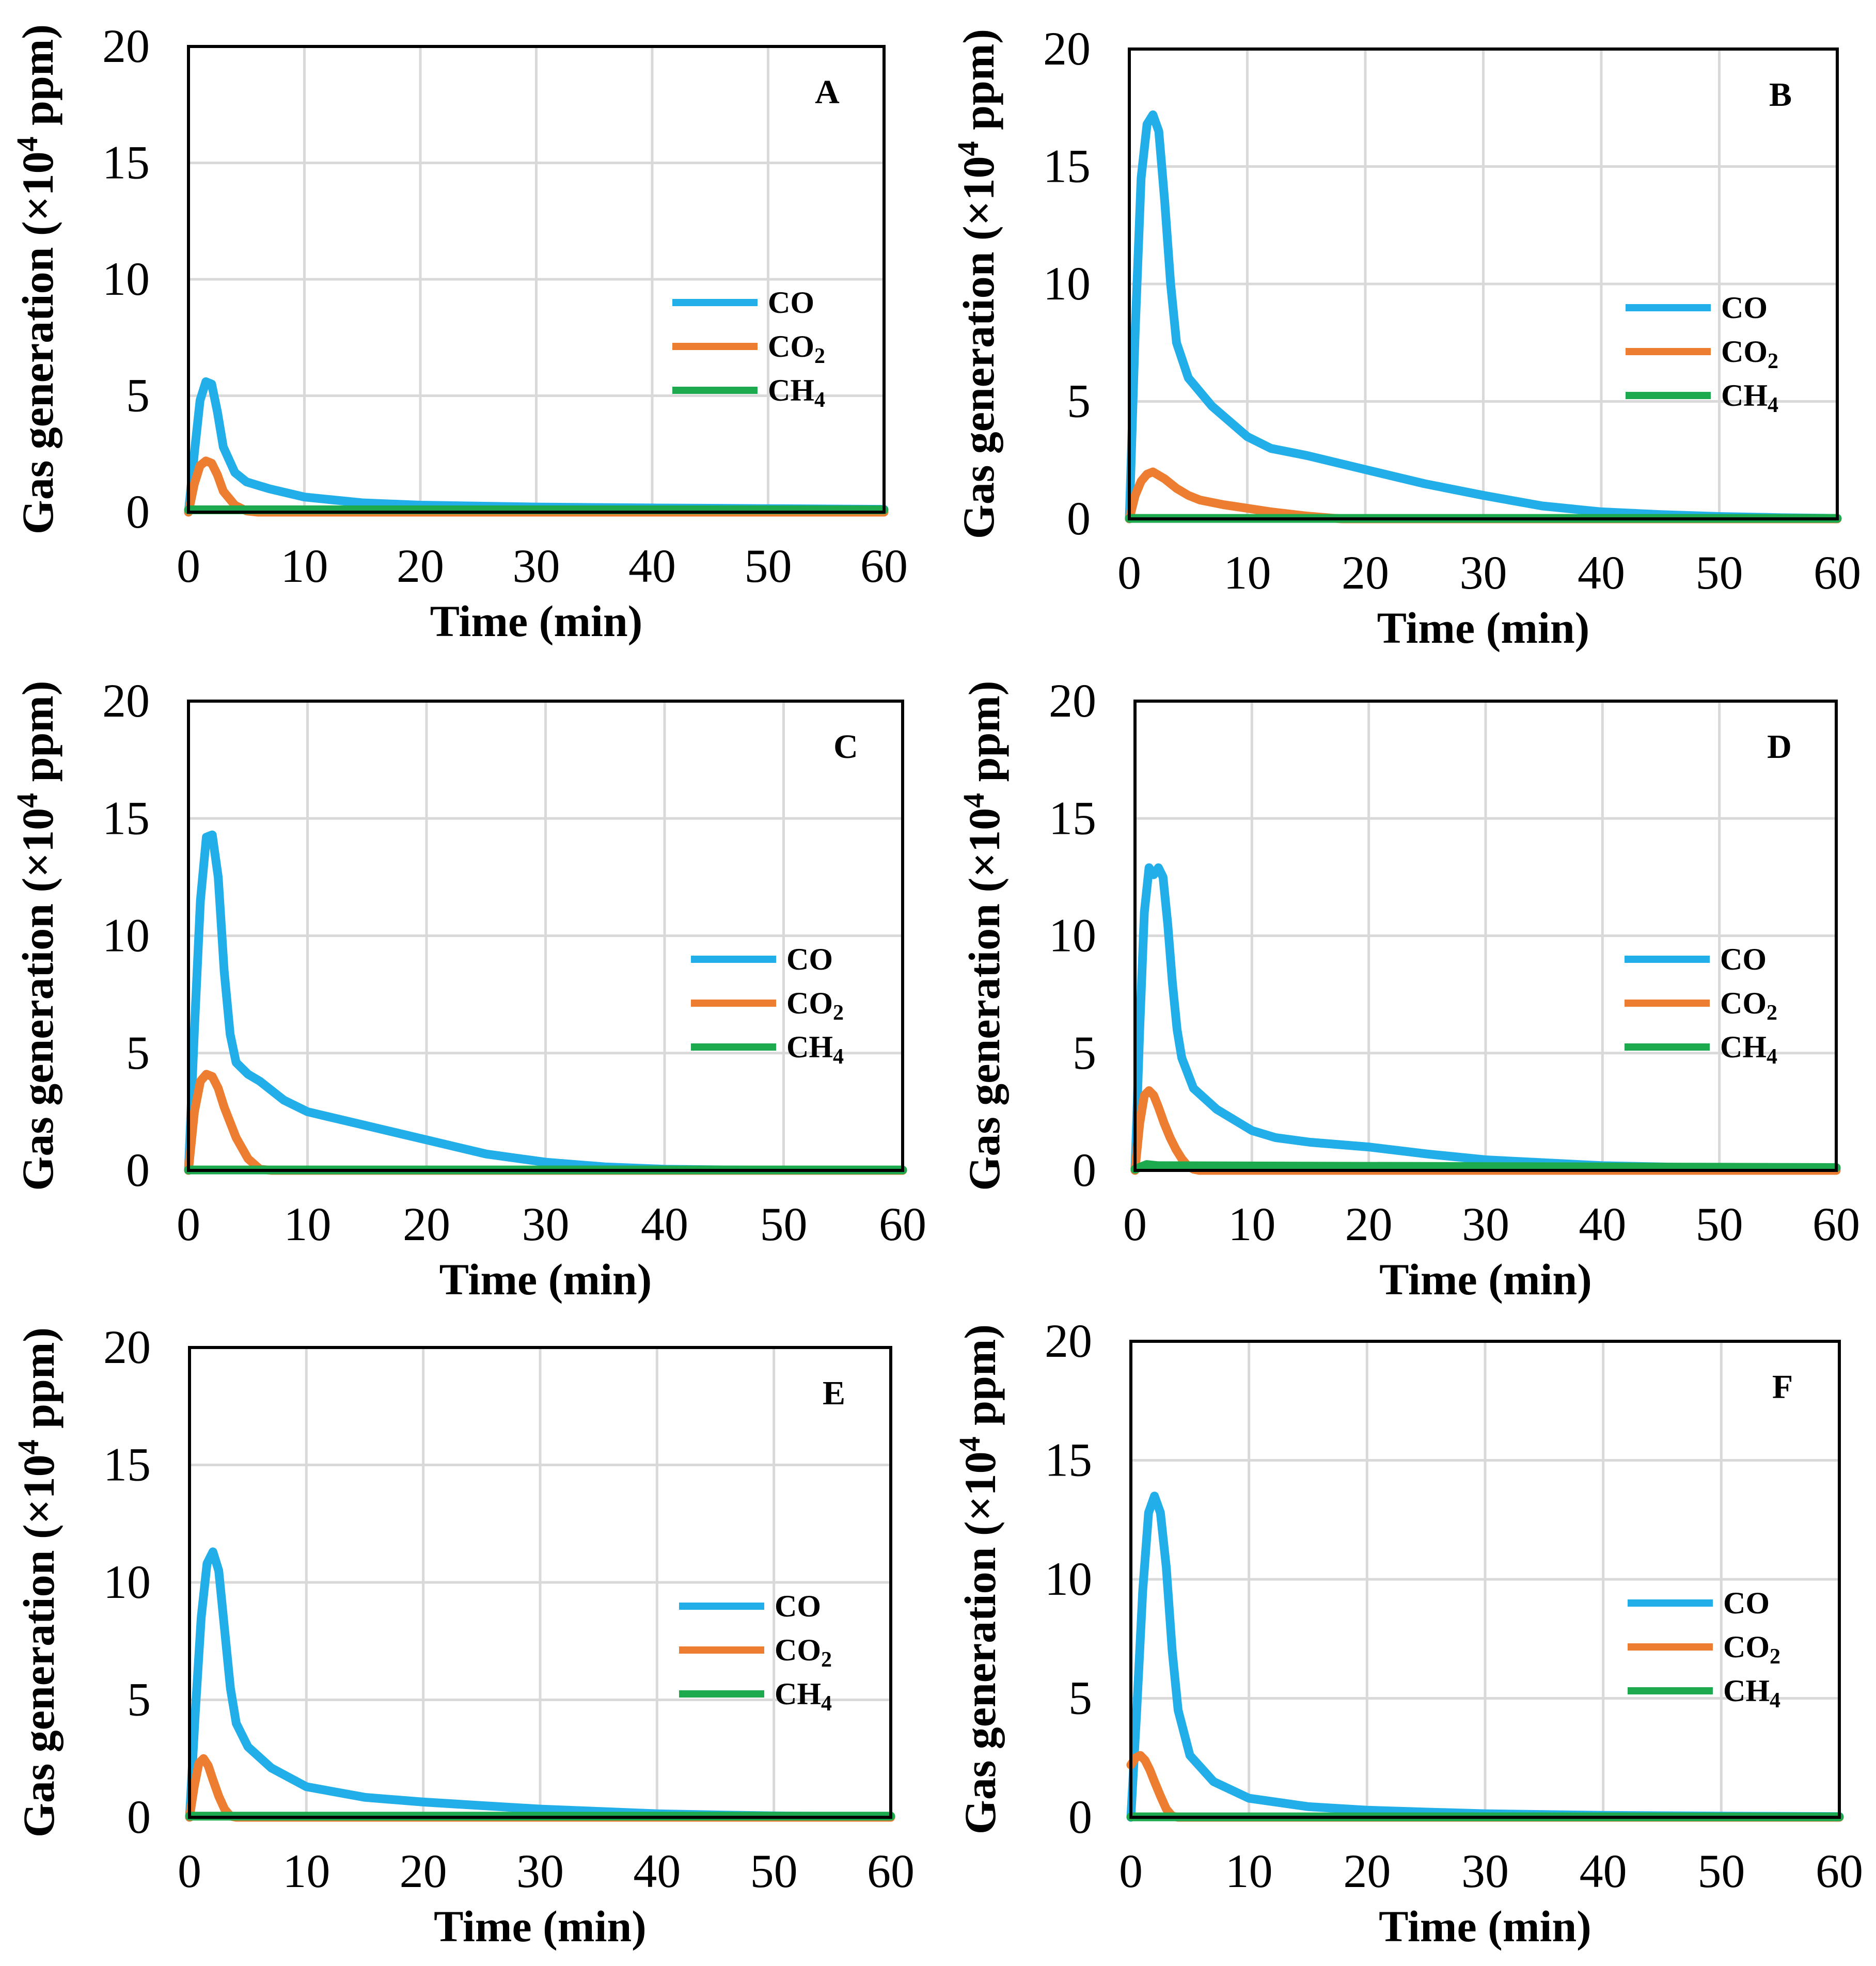 The height and width of the screenshot is (1966, 1876). I want to click on panel-label: B, so click(1780, 95).